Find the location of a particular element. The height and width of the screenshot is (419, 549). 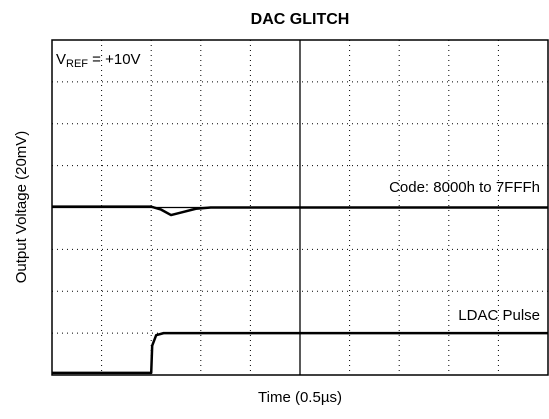

vref-text: = +10V is located at coordinates (114, 59).